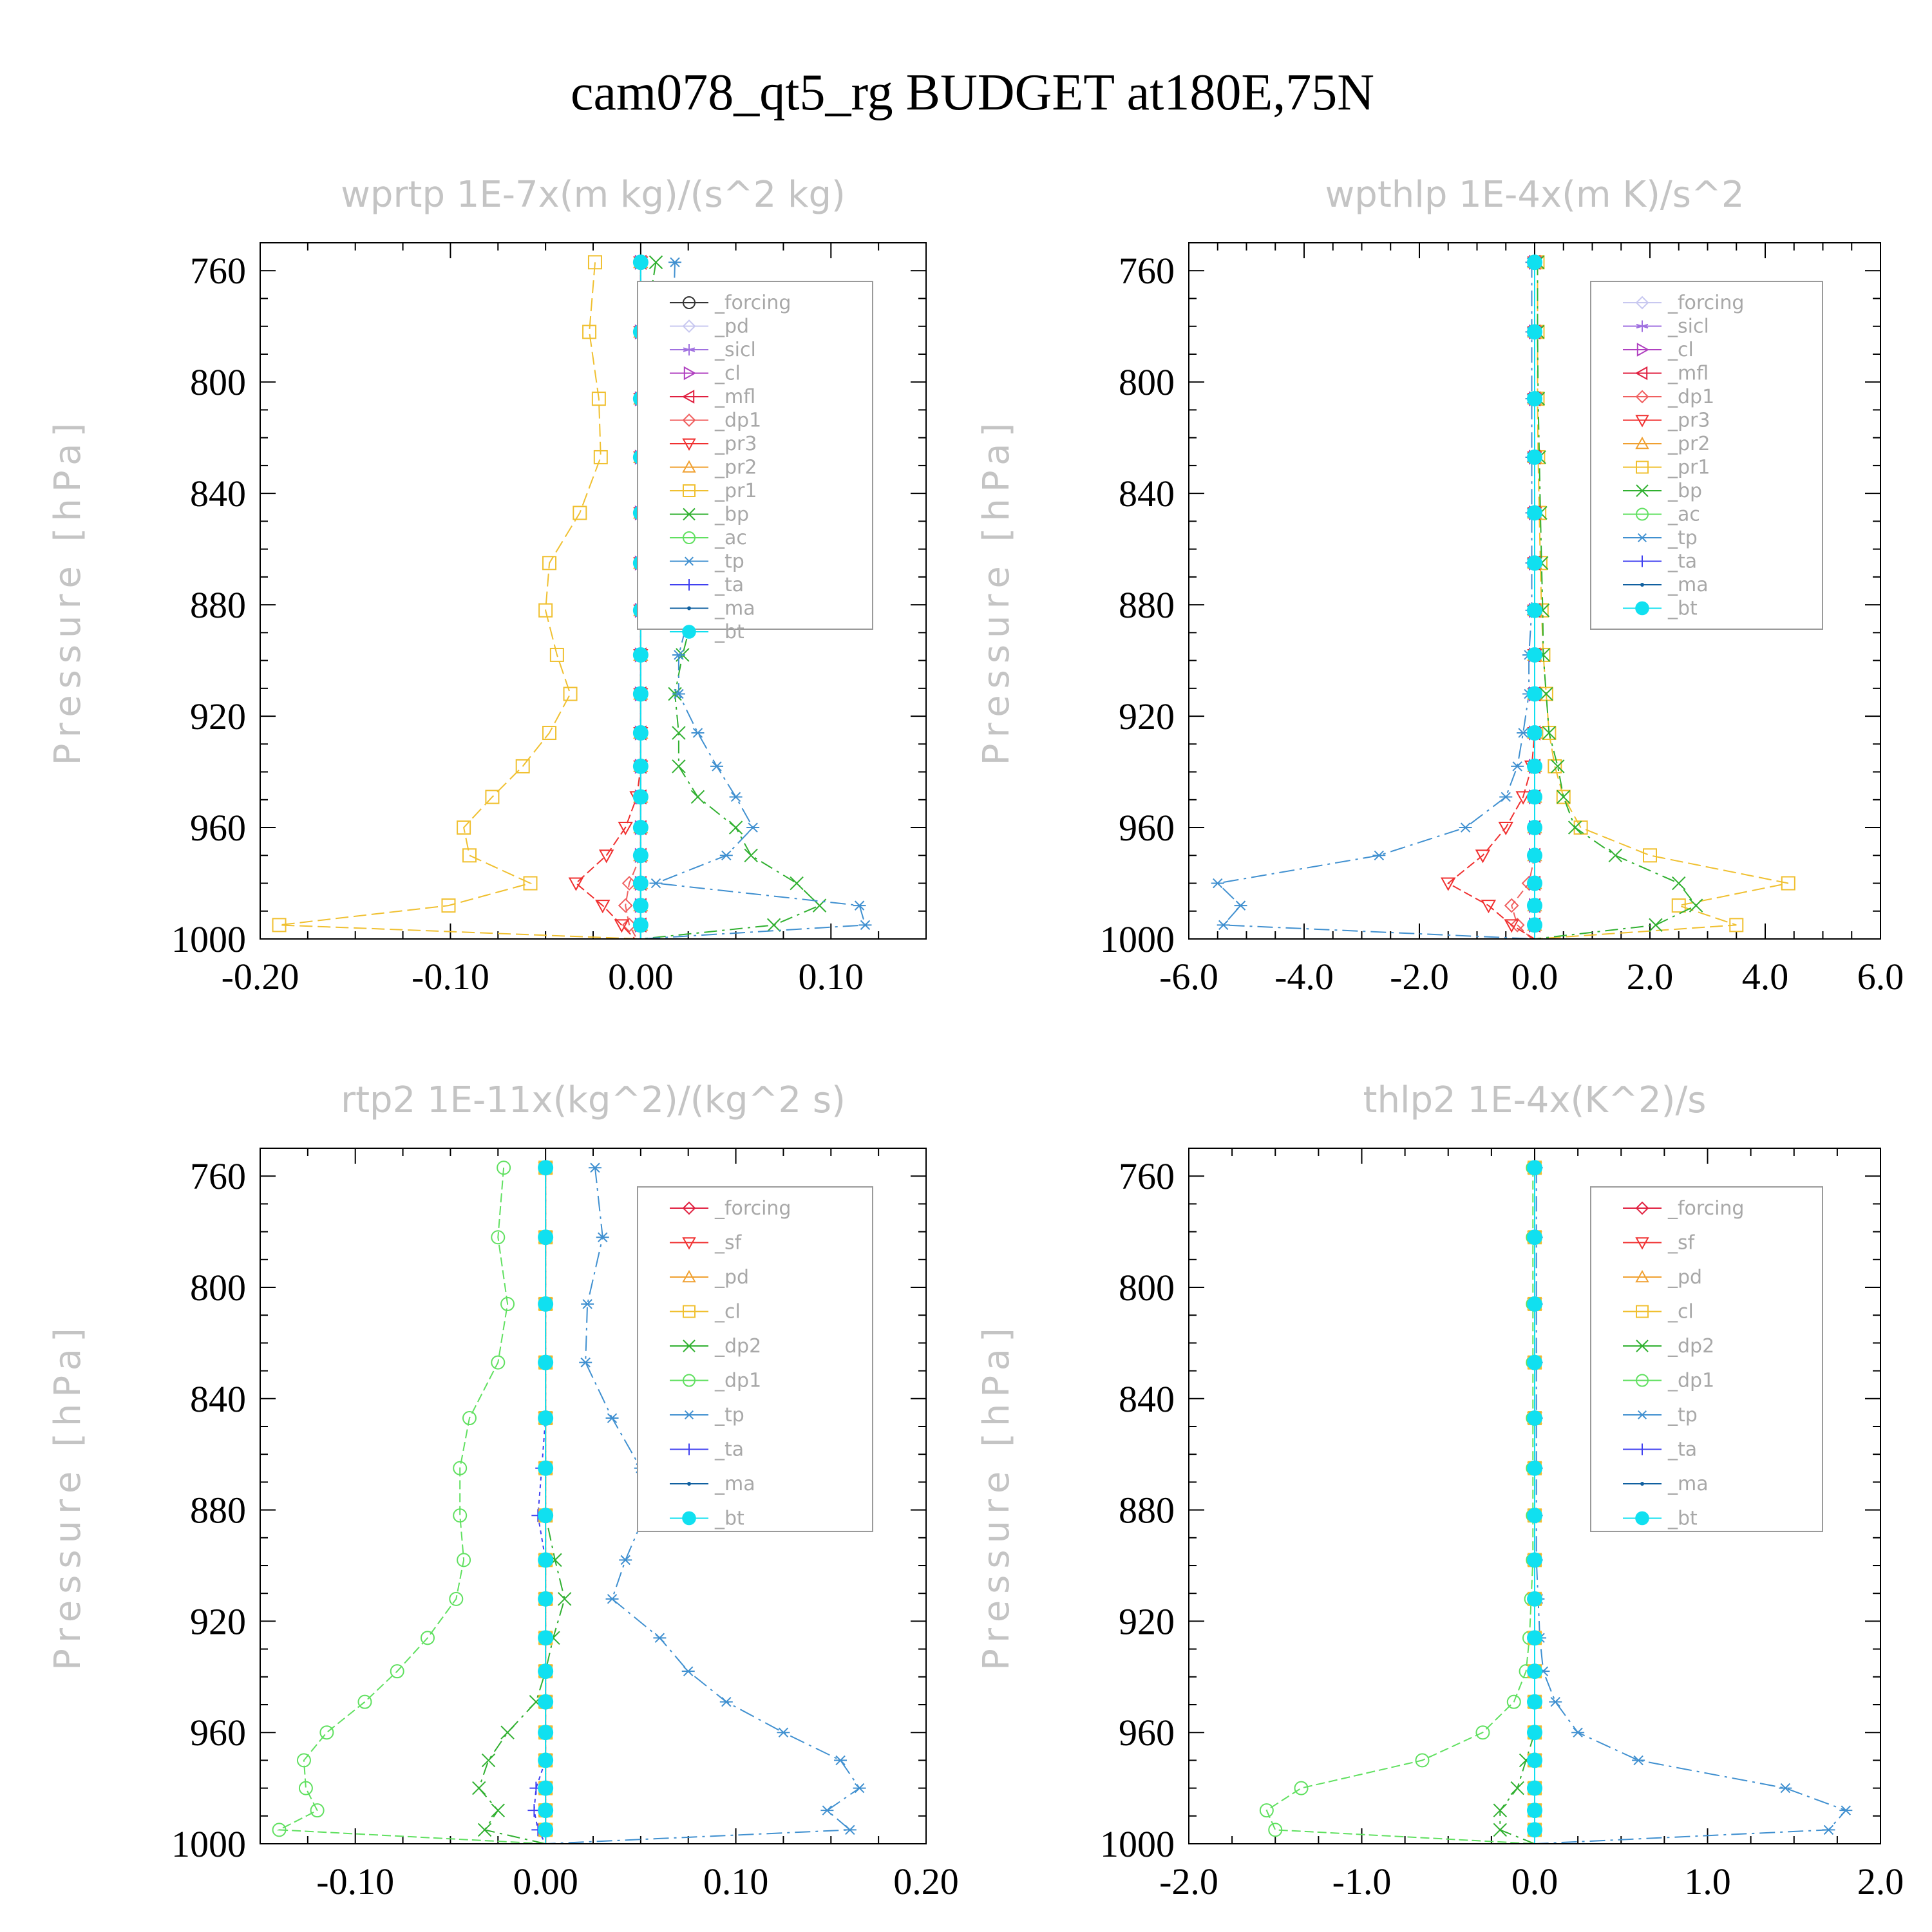 The height and width of the screenshot is (1932, 1932). What do you see at coordinates (706, 1312) in the screenshot?
I see `legend-item: _cl` at bounding box center [706, 1312].